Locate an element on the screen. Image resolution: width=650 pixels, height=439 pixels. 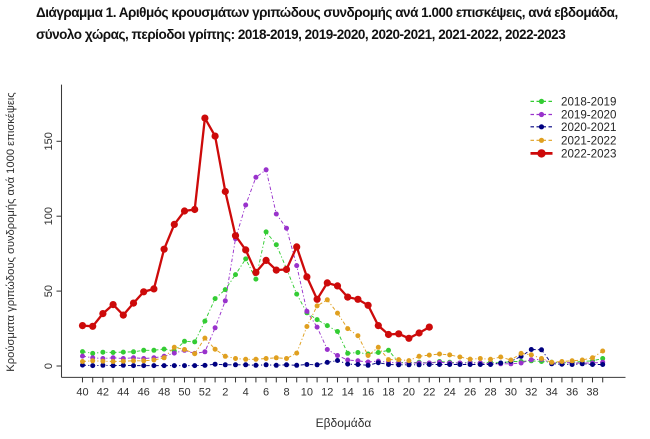
svg-text: 2019-2020 is located at coordinates (588, 115).